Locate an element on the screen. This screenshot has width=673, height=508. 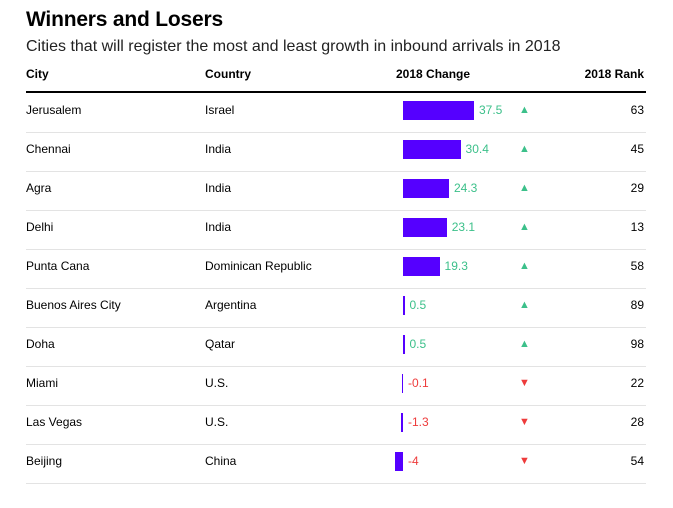
country-name: Israel is located at coordinates (220, 110).